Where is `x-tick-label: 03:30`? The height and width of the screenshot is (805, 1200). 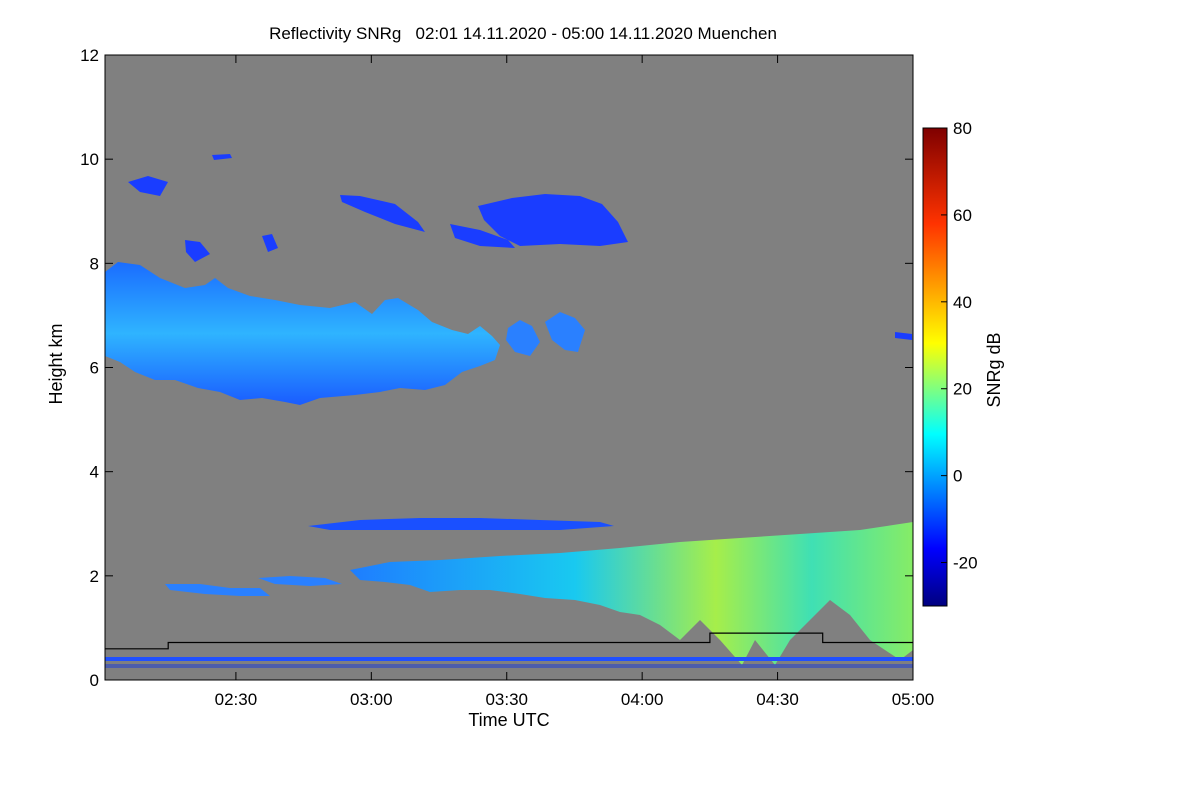
x-tick-label: 03:30 is located at coordinates (506, 699).